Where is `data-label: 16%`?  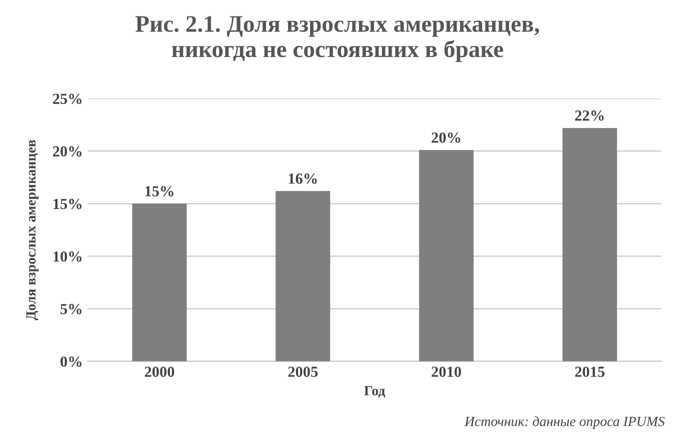
data-label: 16% is located at coordinates (302, 178).